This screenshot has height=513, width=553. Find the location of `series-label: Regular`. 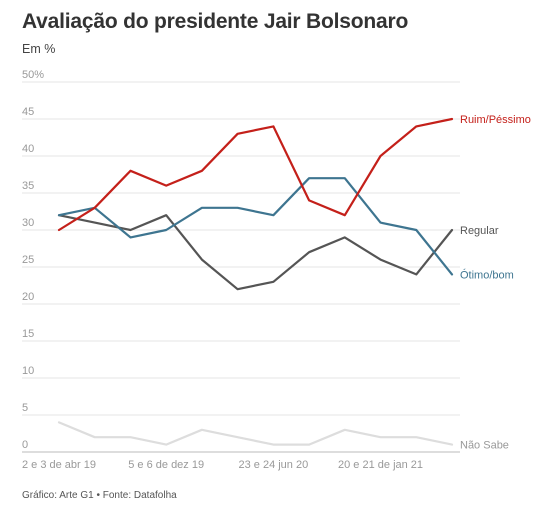

series-label: Regular is located at coordinates (479, 231).